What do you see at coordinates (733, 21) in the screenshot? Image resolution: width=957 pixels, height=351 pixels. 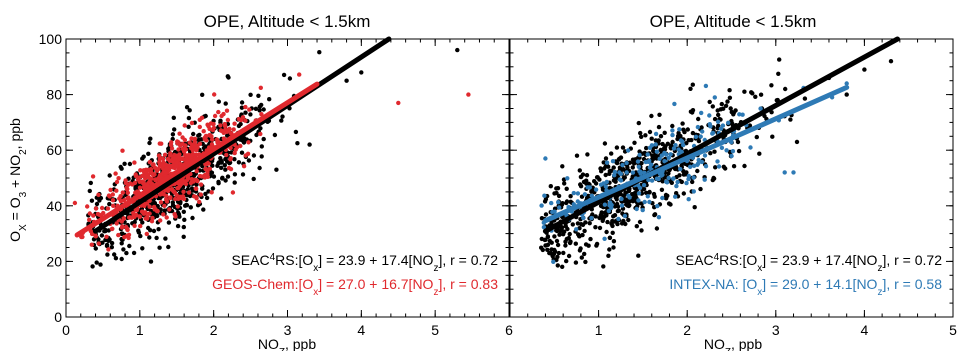 I see `panel-right-title: OPE, Altitude < 1.5km` at bounding box center [733, 21].